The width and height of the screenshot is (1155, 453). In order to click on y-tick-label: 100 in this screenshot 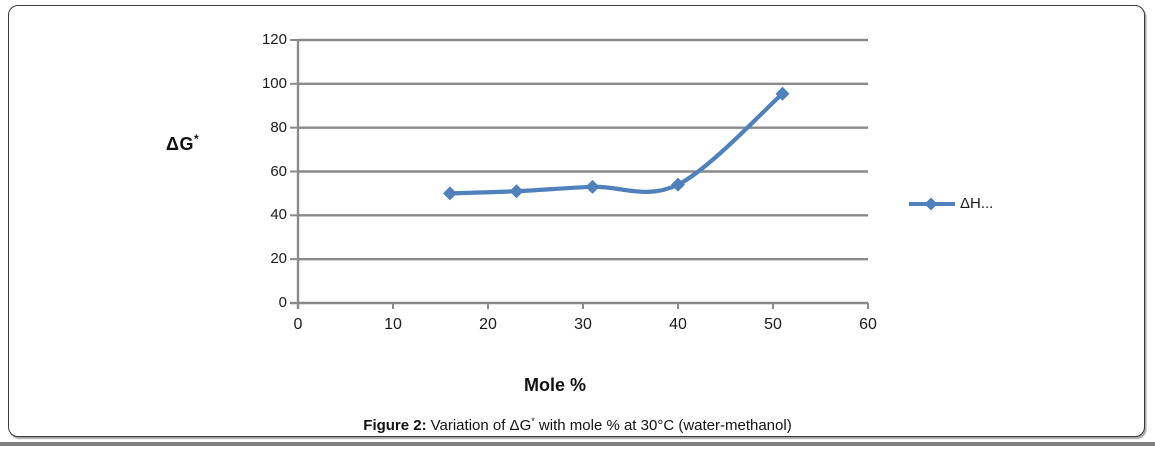, I will do `click(274, 83)`.